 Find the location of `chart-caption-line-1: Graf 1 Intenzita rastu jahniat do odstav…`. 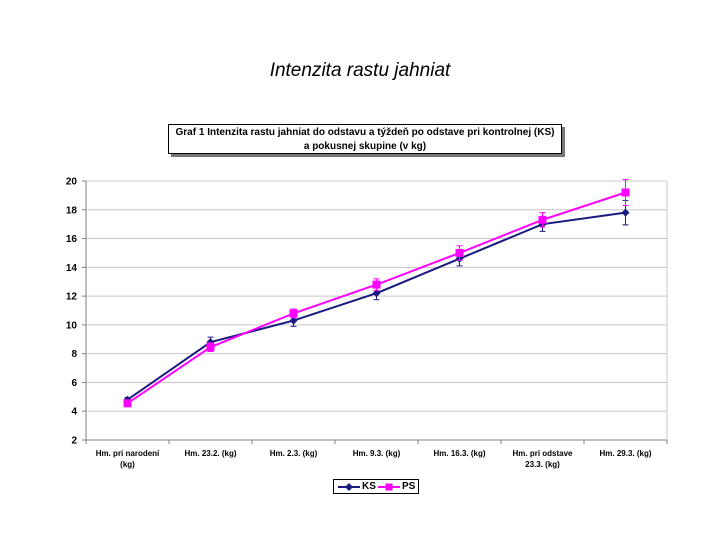

chart-caption-line-1: Graf 1 Intenzita rastu jahniat do odstav… is located at coordinates (365, 132).